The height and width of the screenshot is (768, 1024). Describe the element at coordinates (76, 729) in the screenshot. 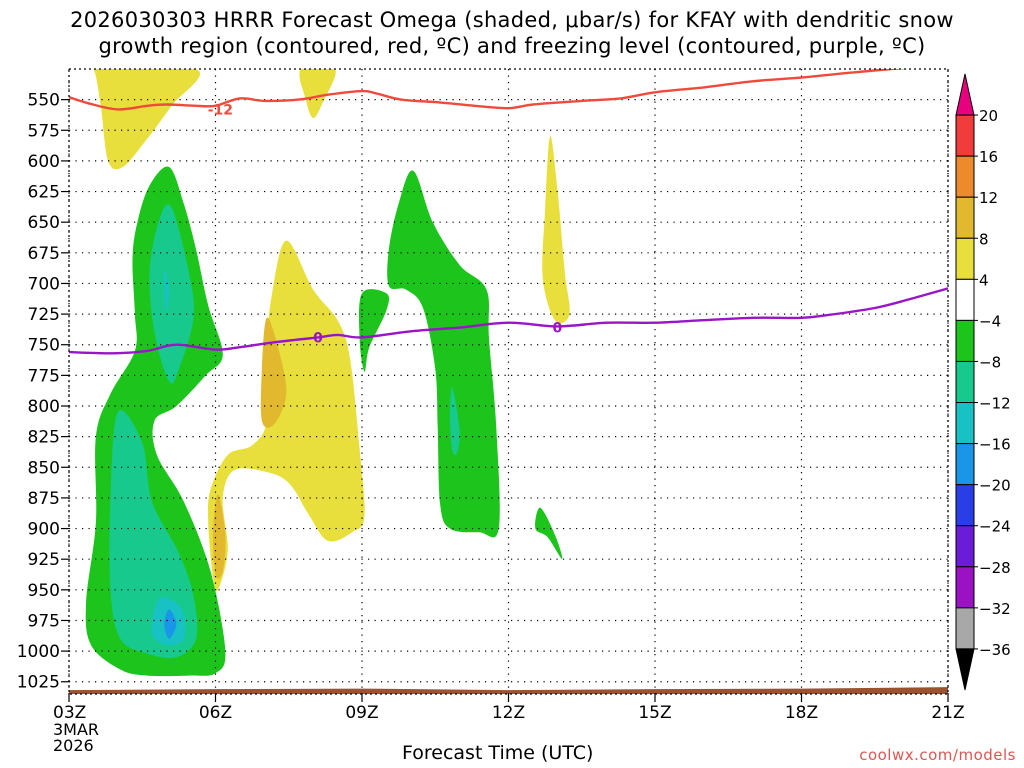

I see `x-tick-sublabel: 3MAR` at that location.